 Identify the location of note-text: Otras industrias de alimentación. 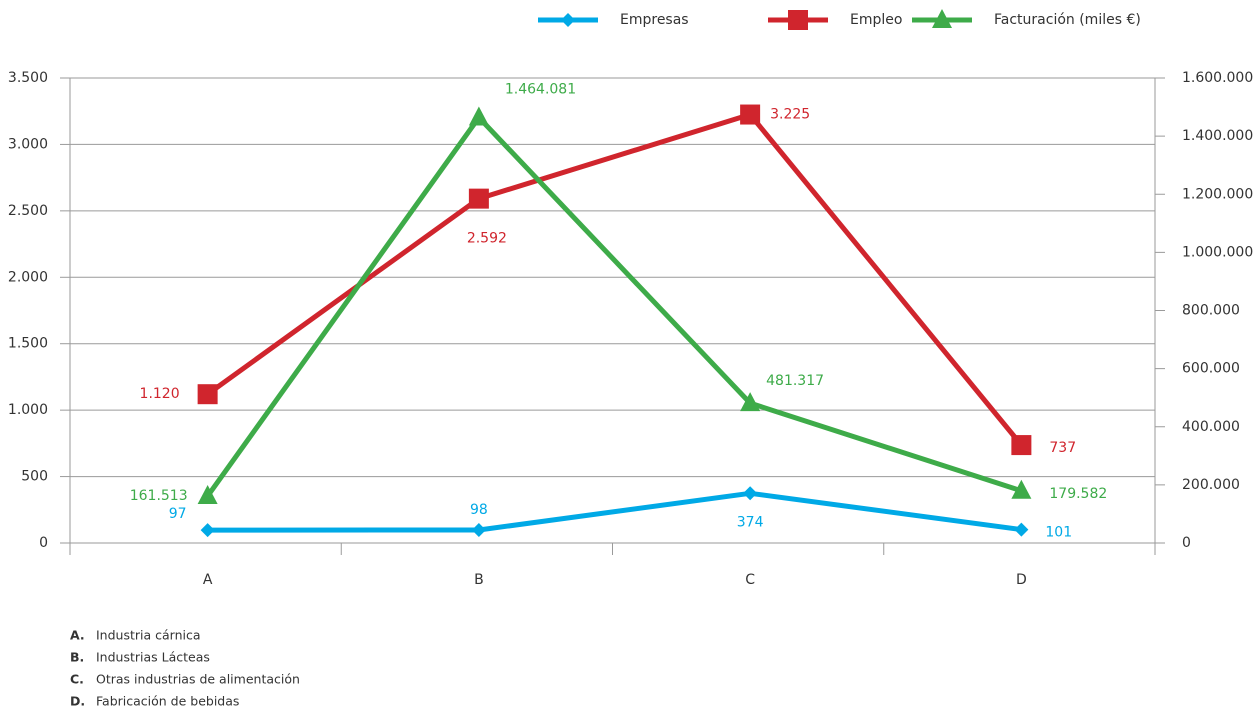
(198, 679).